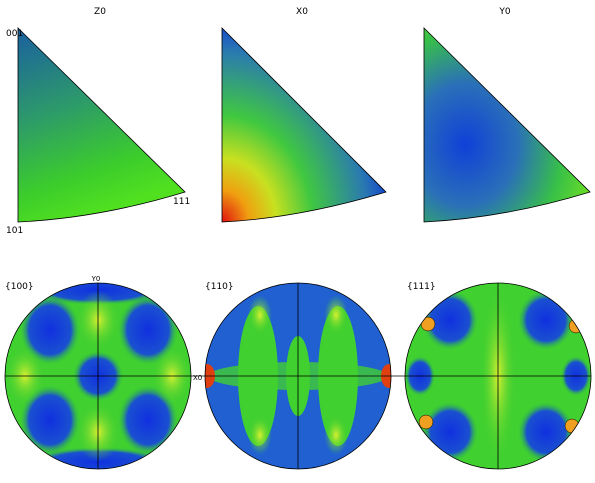 The height and width of the screenshot is (483, 595). What do you see at coordinates (19, 287) in the screenshot?
I see `pf-label: {100}` at bounding box center [19, 287].